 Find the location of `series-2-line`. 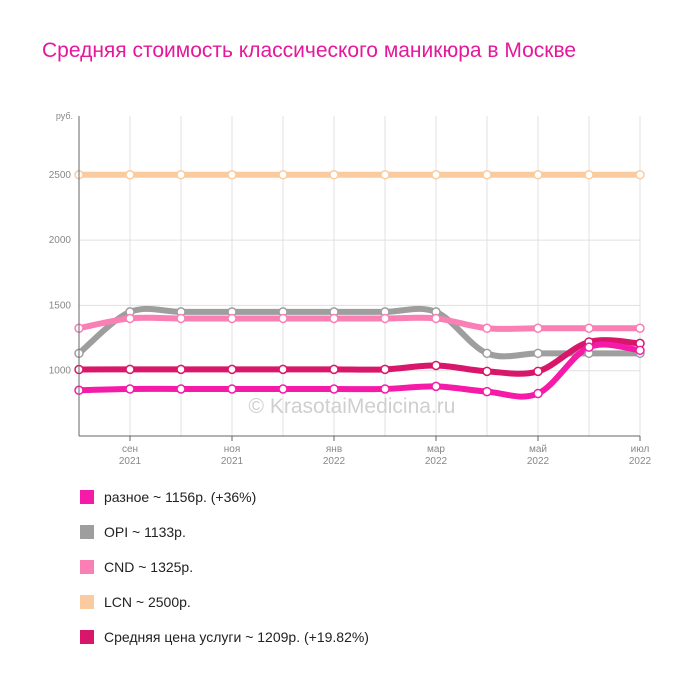

series-2-line is located at coordinates (359, 323).